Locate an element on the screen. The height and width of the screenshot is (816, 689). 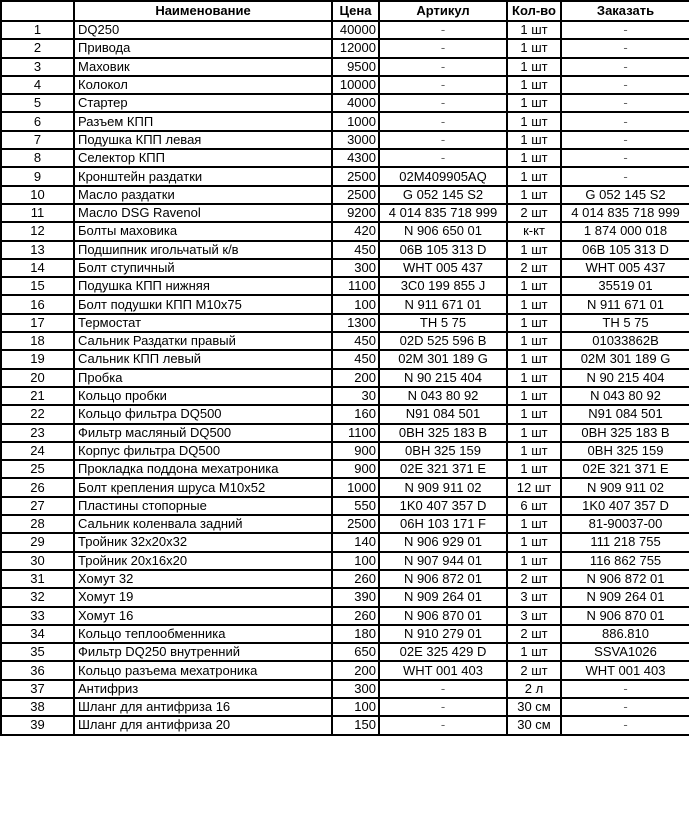
row-number-cell: 5 is located at coordinates (37, 103).